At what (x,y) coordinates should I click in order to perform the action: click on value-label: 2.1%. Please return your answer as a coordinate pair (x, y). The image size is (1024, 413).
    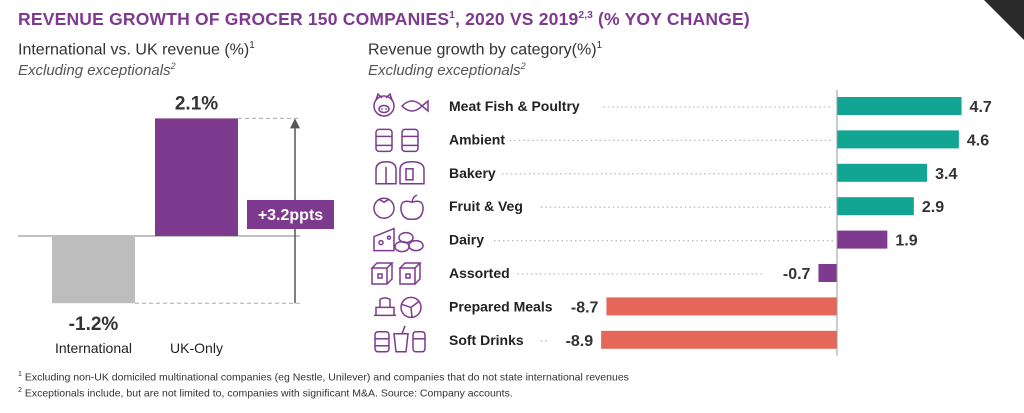
    Looking at the image, I should click on (196, 103).